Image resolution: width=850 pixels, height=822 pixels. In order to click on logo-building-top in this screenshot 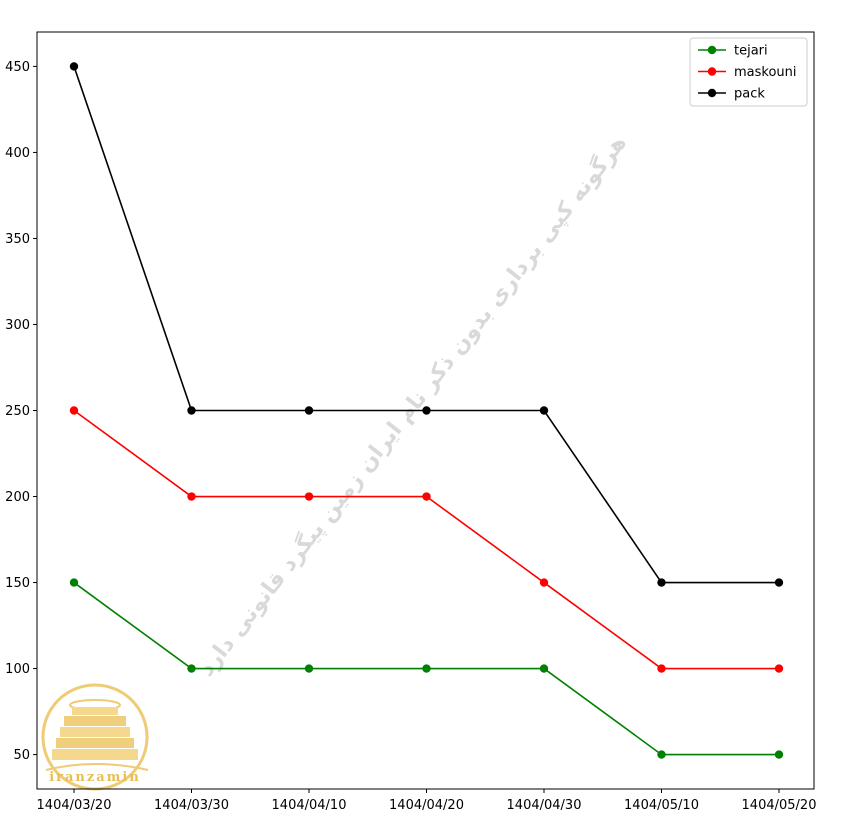, I will do `click(95, 711)`.